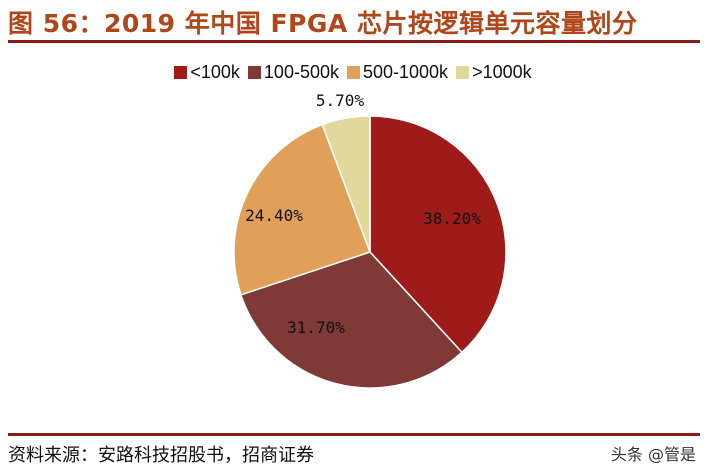 The height and width of the screenshot is (469, 706). I want to click on legend-item: >1000k, so click(494, 72).